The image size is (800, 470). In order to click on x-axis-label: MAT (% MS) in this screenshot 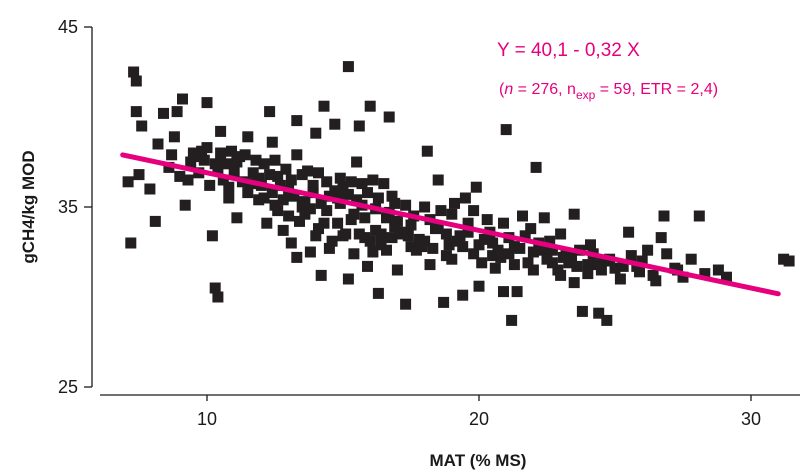, I will do `click(478, 460)`.